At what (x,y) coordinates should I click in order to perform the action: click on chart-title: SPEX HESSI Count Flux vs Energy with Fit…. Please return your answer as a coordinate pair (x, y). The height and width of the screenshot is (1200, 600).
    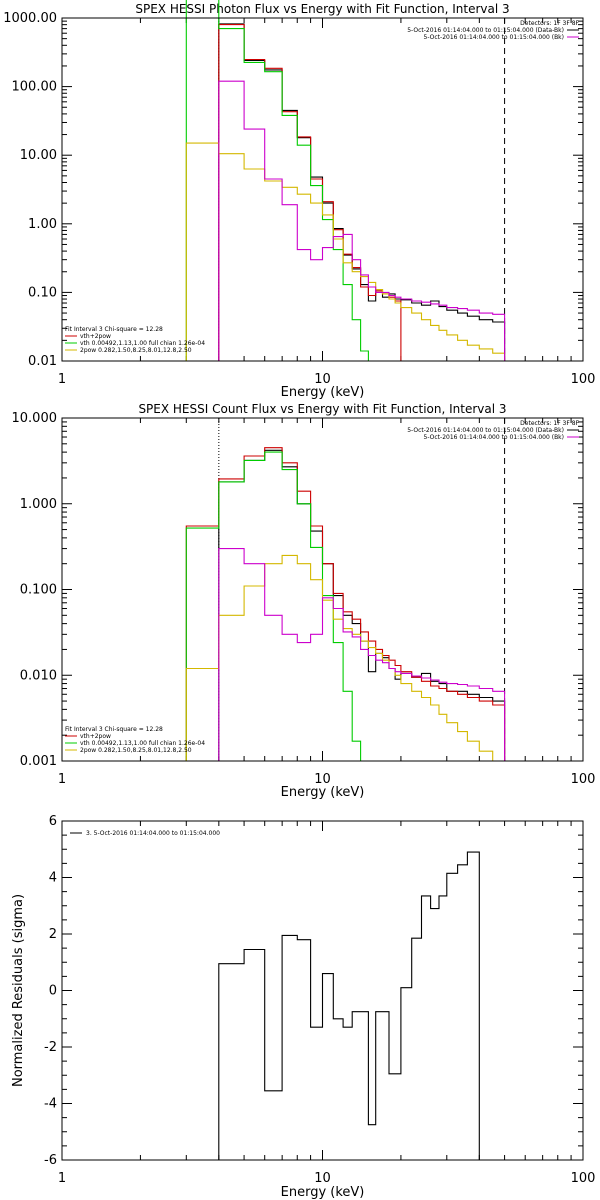
    Looking at the image, I should click on (322, 409).